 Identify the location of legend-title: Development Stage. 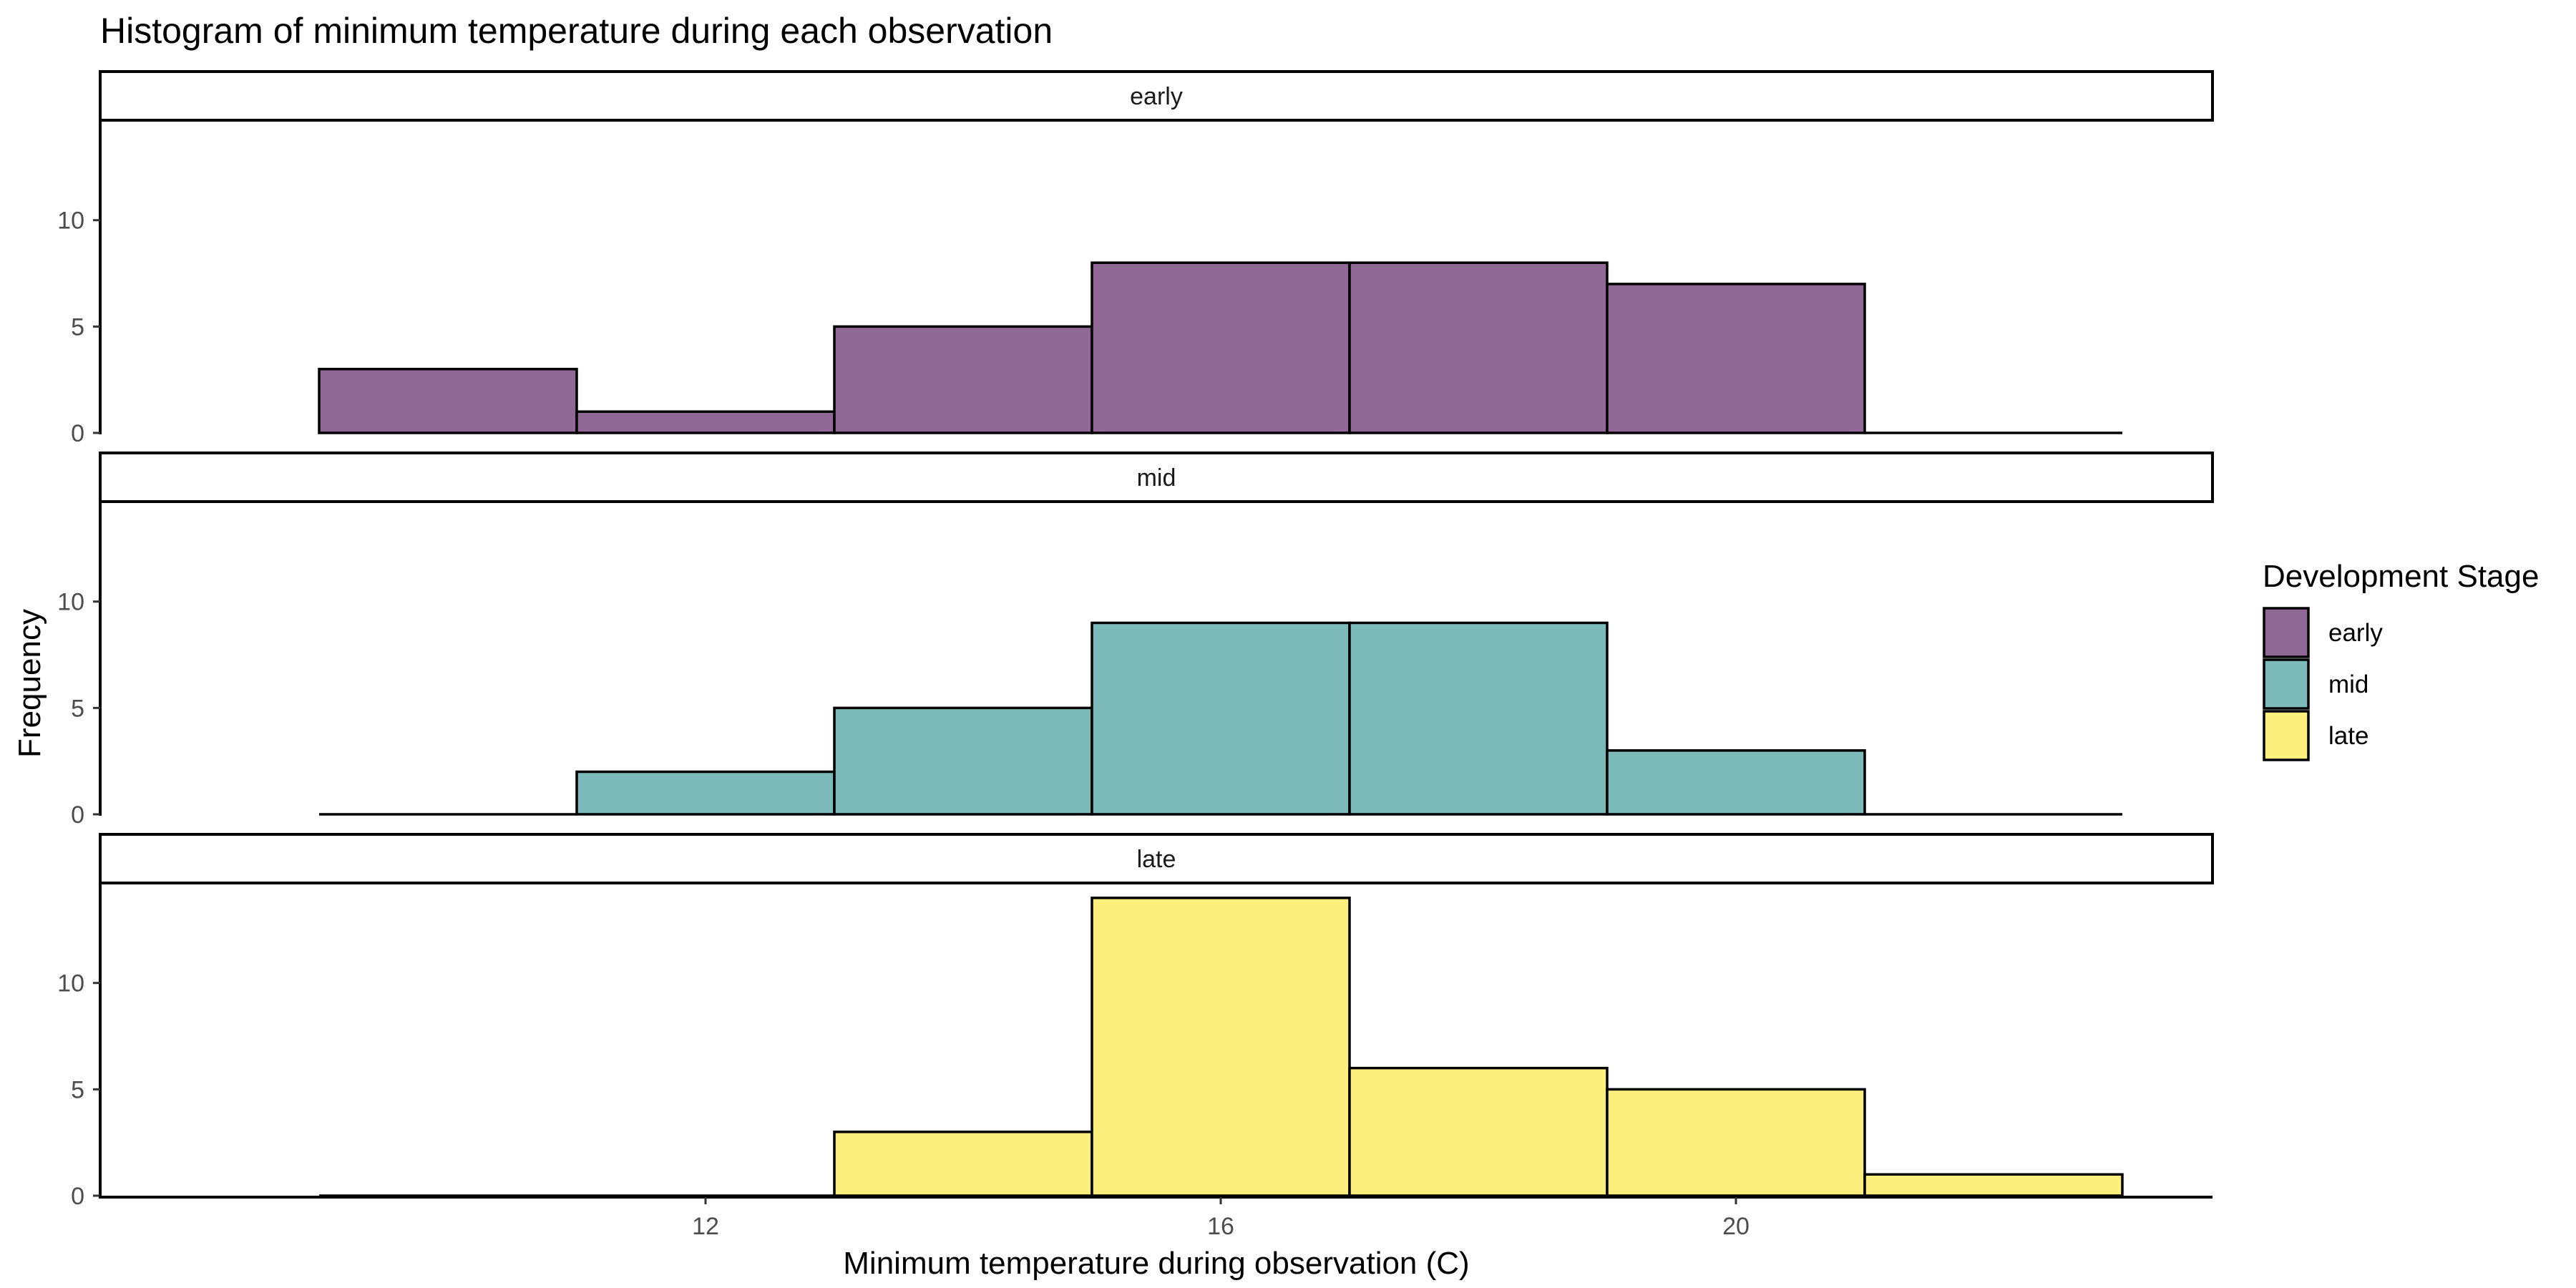
(2401, 576).